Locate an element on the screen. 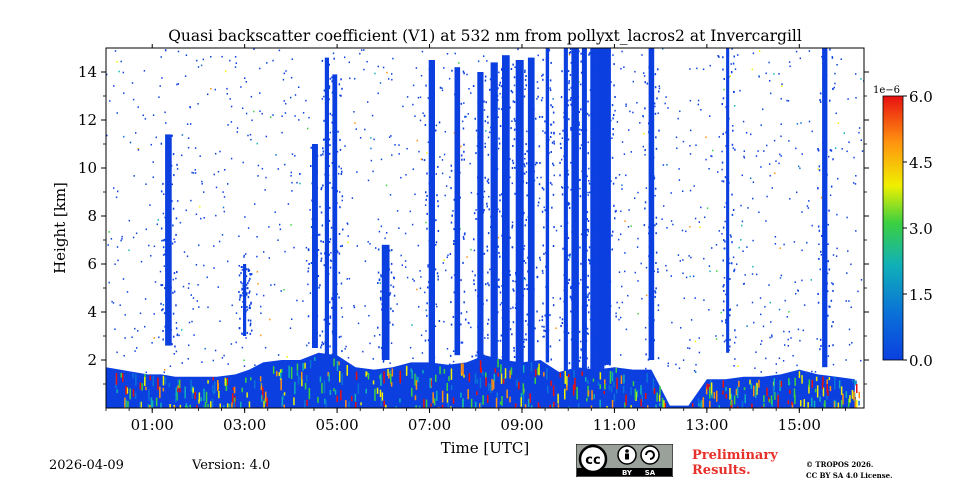 This screenshot has width=960, height=481. y-tick-label: 12 is located at coordinates (87, 120).